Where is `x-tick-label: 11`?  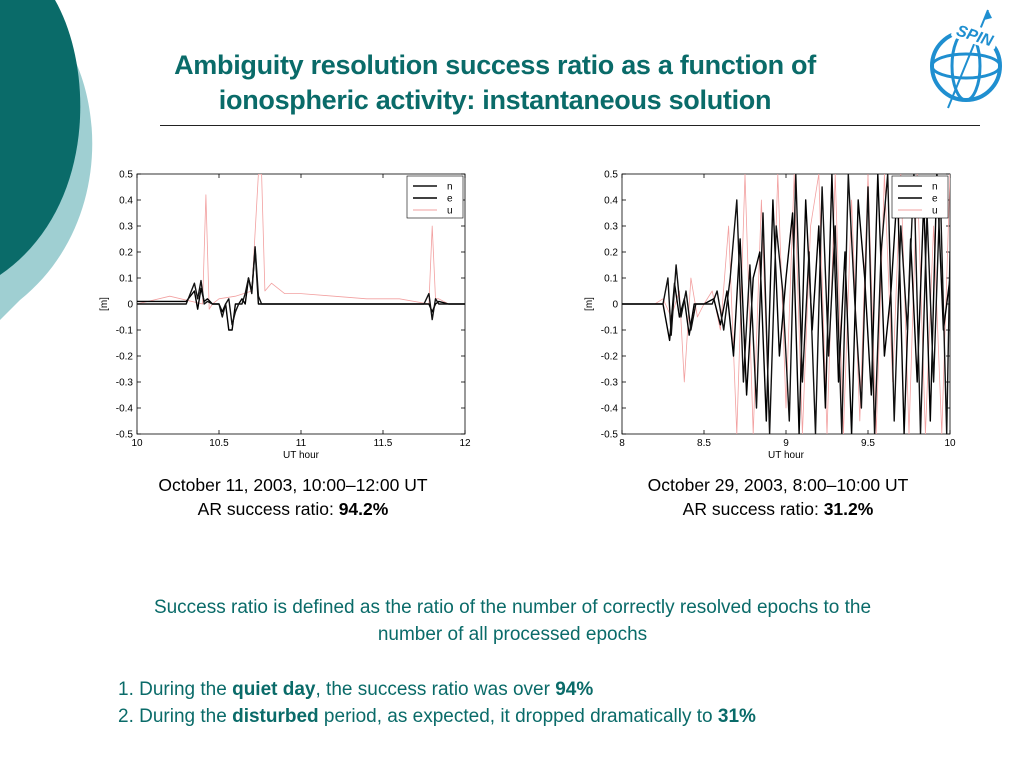
x-tick-label: 11 is located at coordinates (301, 443).